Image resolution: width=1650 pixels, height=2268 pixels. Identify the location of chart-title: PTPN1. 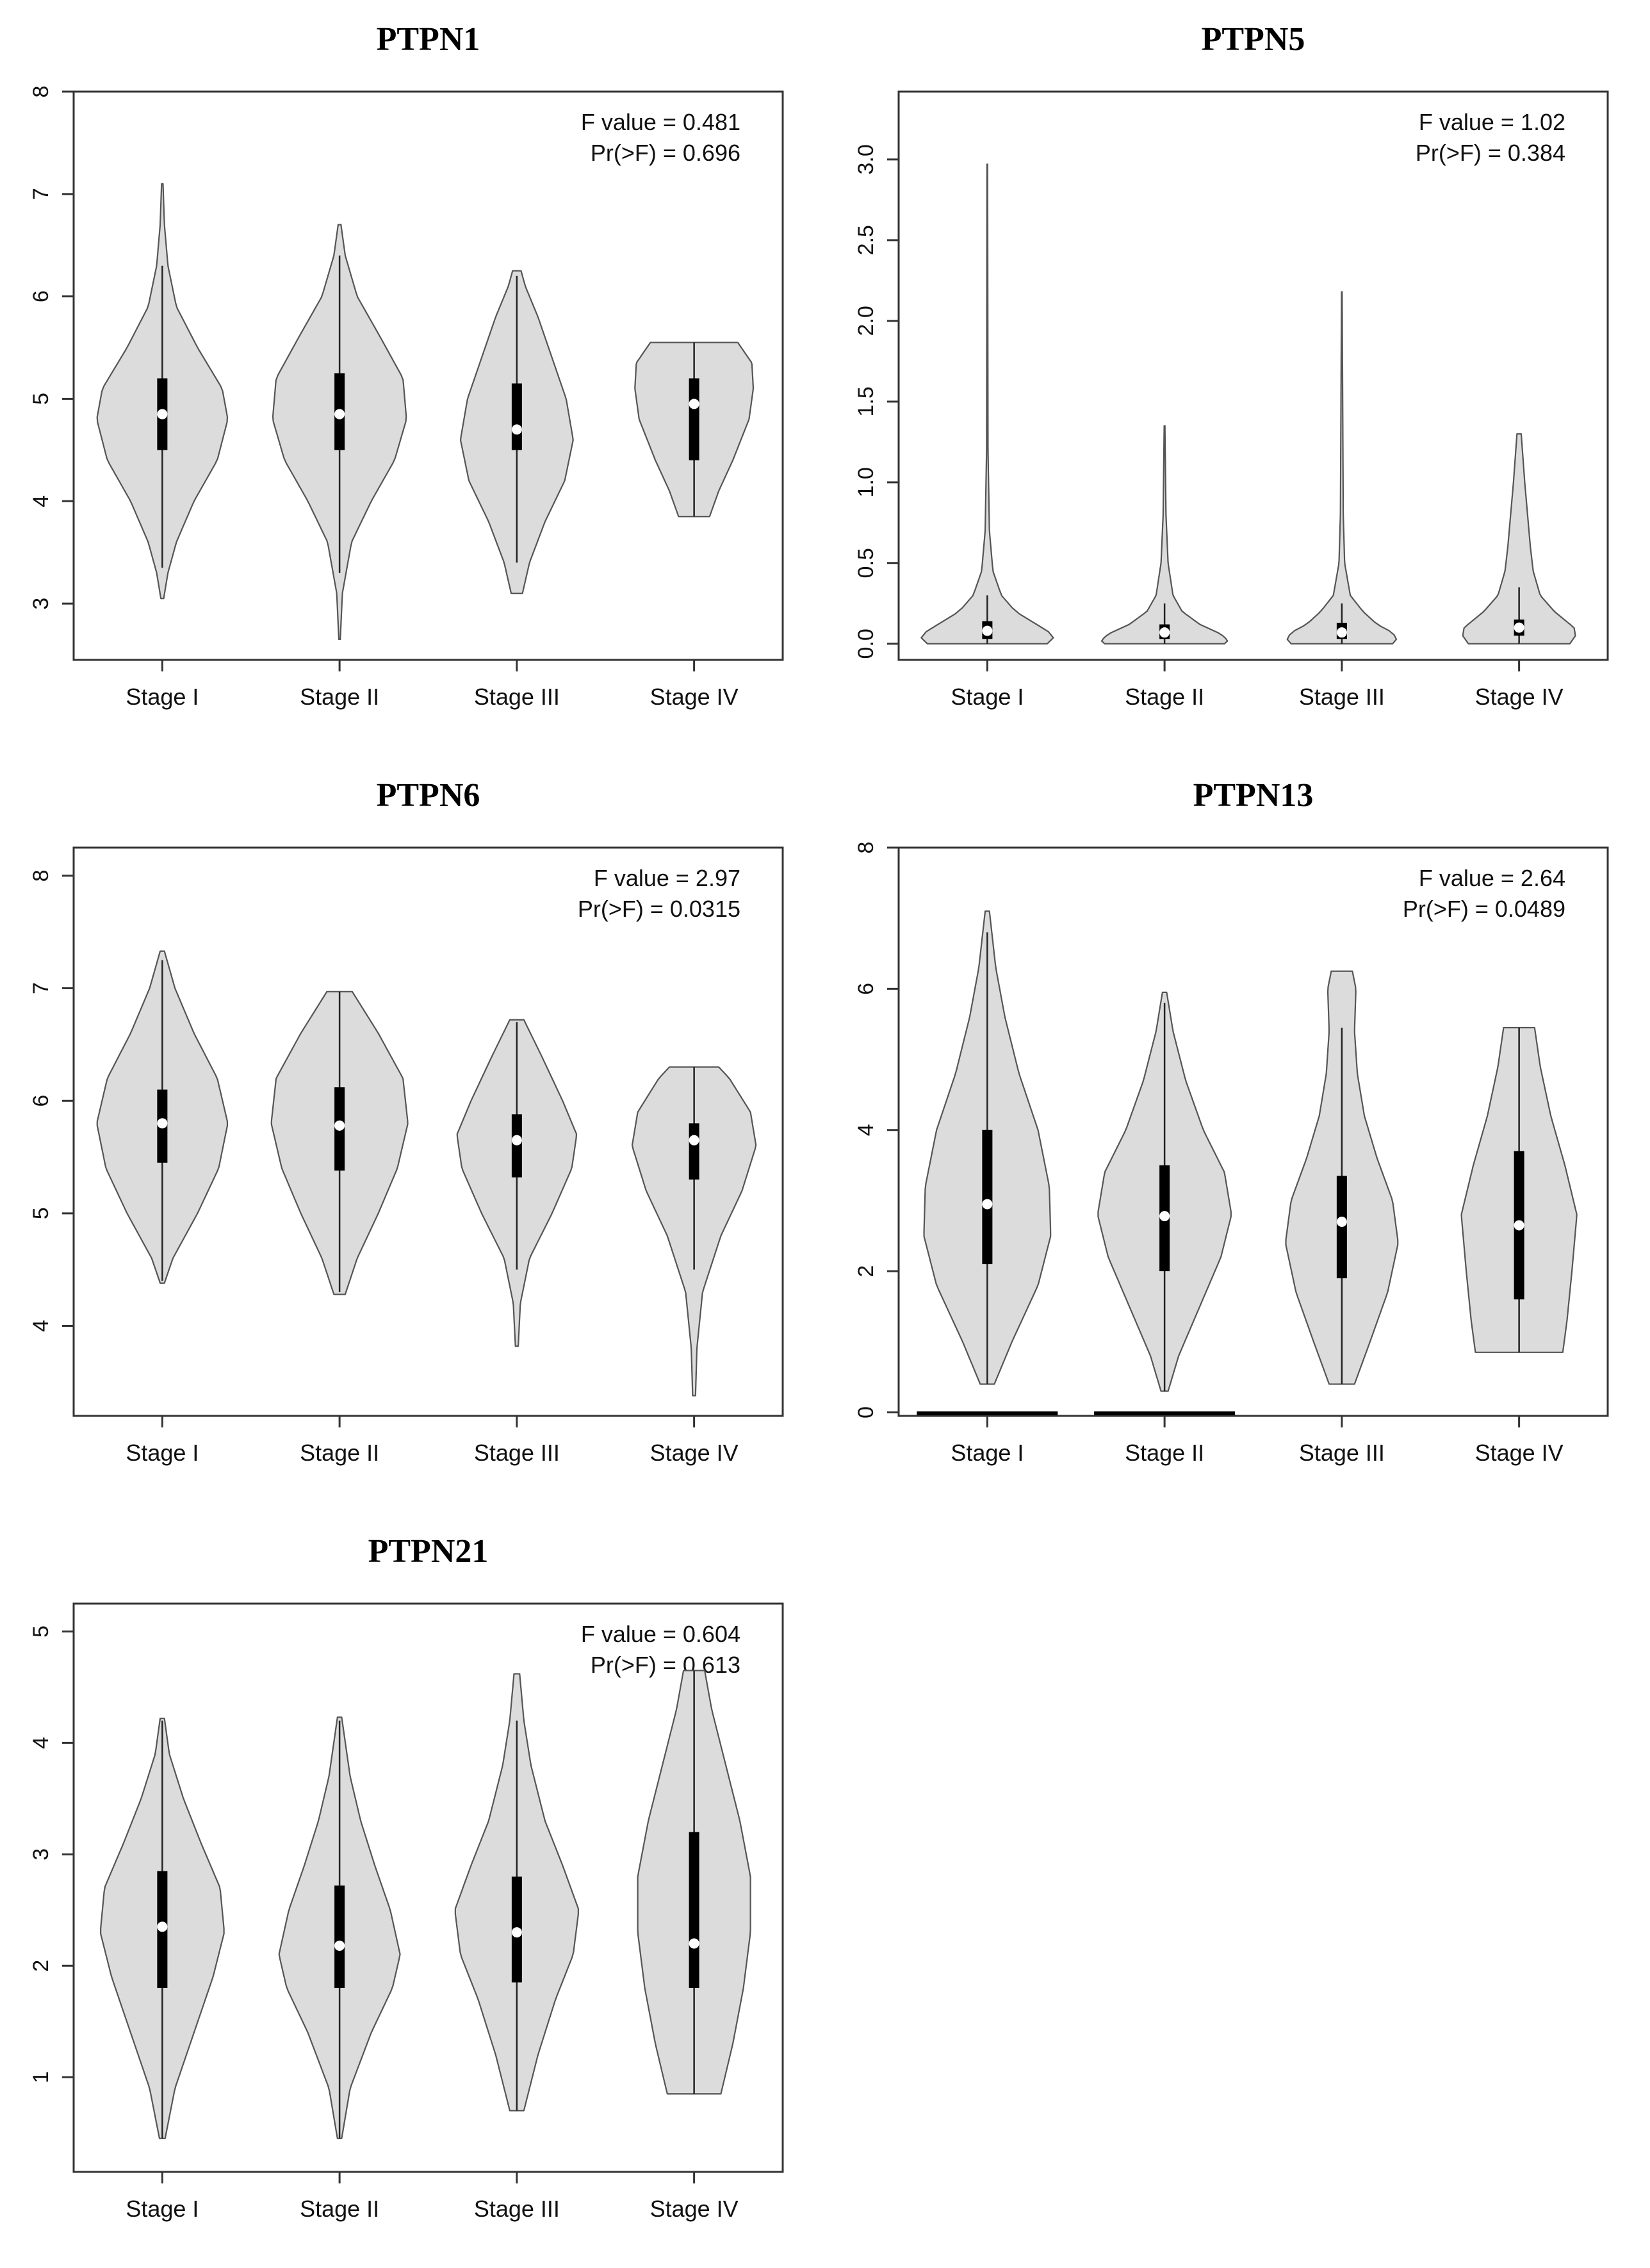
(428, 40).